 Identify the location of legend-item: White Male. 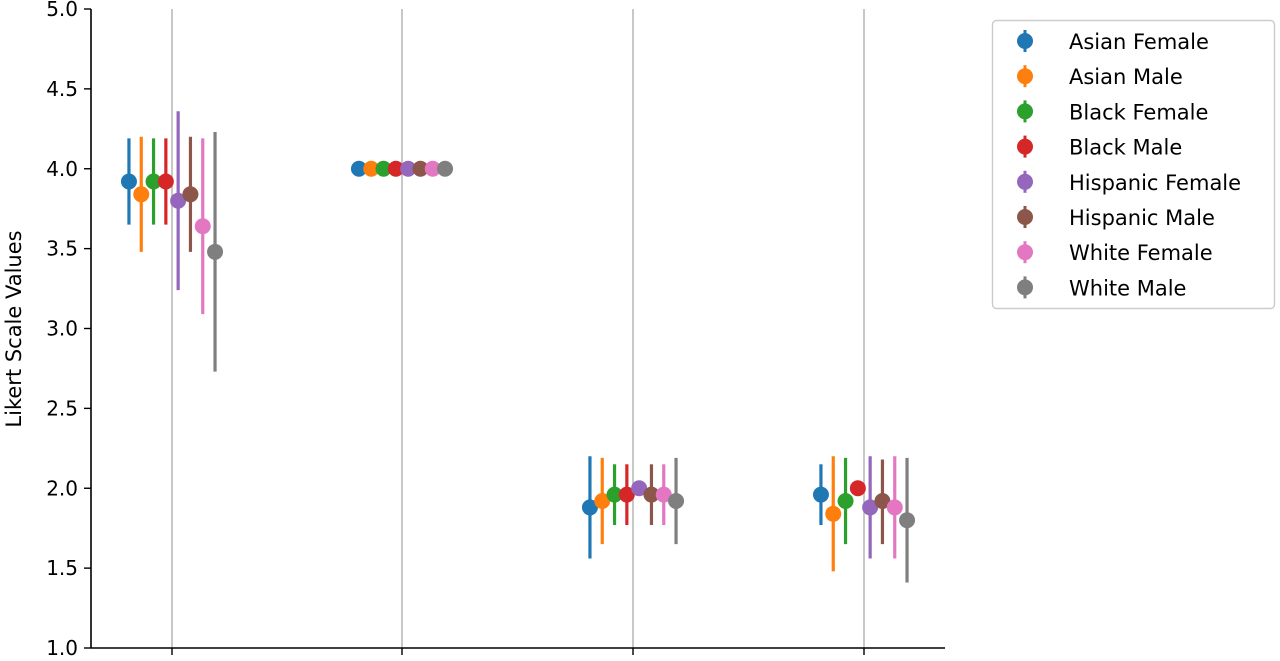
(1101, 288).